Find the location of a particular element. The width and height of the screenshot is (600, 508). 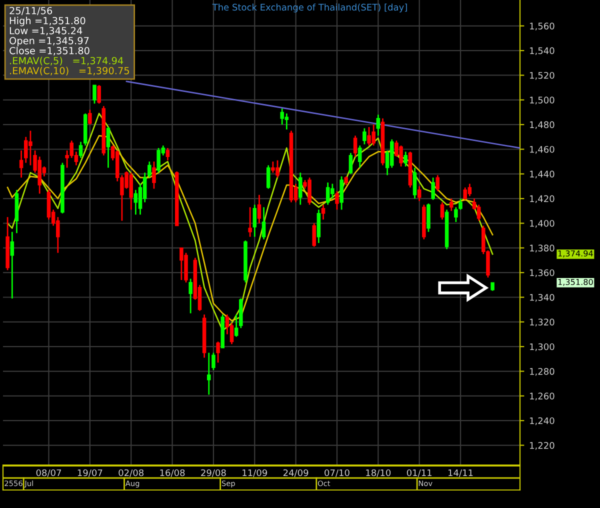

y-tick-label: 1,340 is located at coordinates (542, 298).